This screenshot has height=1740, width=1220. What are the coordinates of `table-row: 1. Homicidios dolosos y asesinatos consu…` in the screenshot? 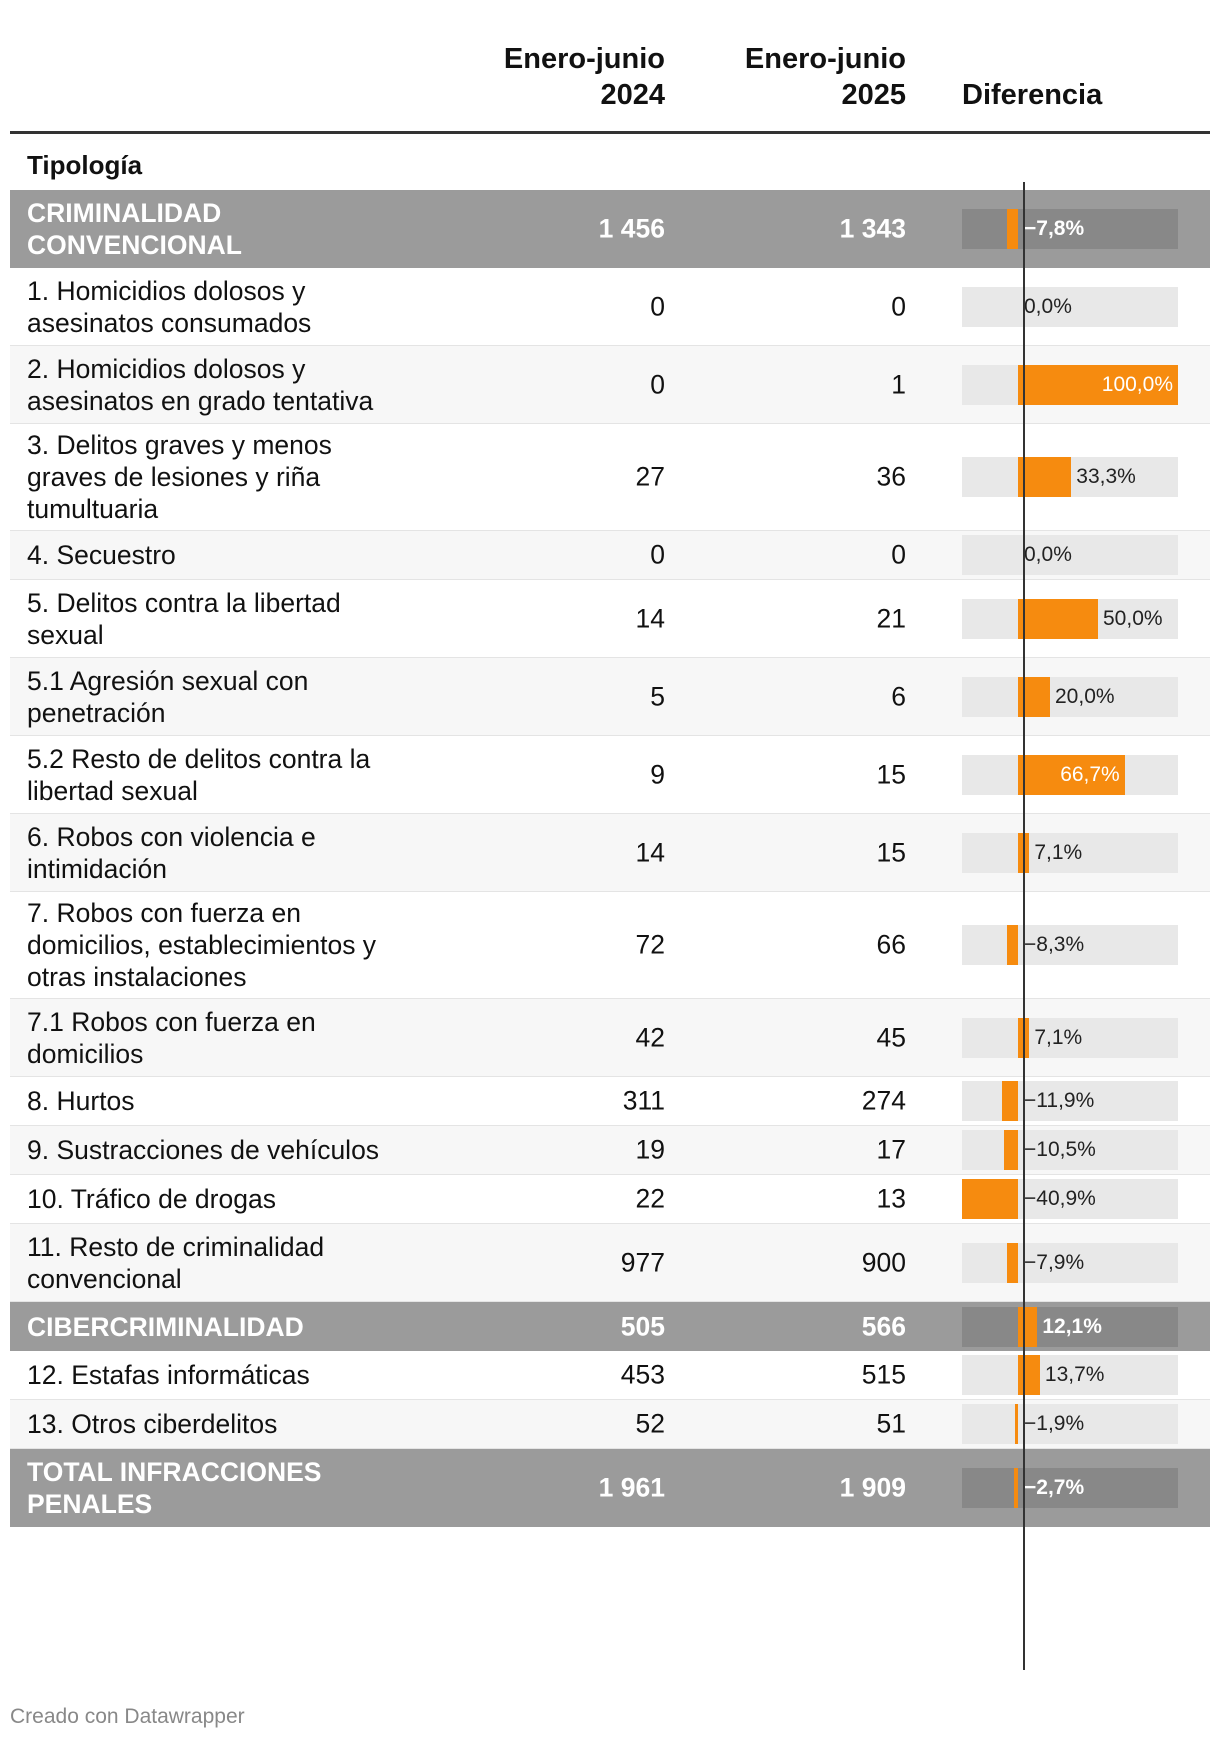 It's located at (610, 307).